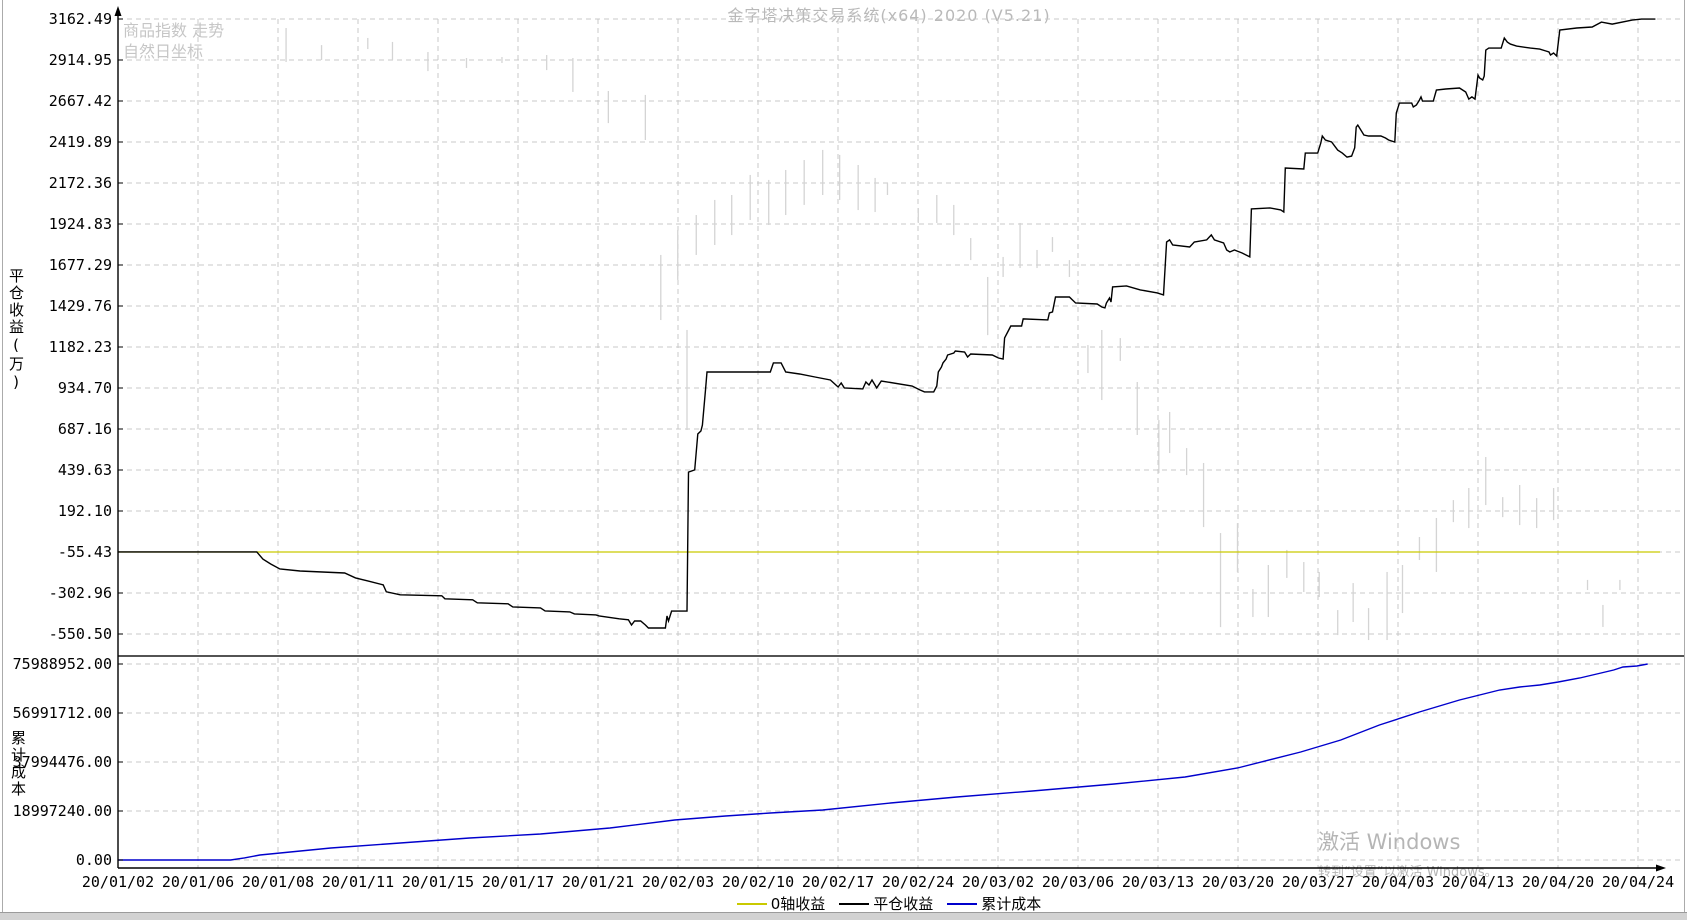  I want to click on y-tick-label: 1182.23, so click(80, 346).